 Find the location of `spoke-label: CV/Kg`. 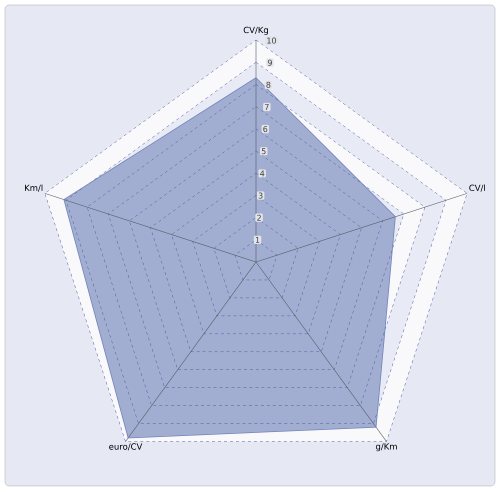

spoke-label: CV/Kg is located at coordinates (256, 30).